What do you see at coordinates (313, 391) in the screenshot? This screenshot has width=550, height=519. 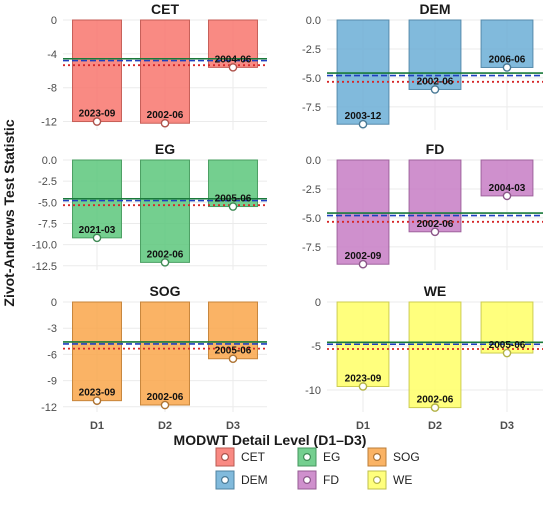 I see `y-tick-label: -10` at bounding box center [313, 391].